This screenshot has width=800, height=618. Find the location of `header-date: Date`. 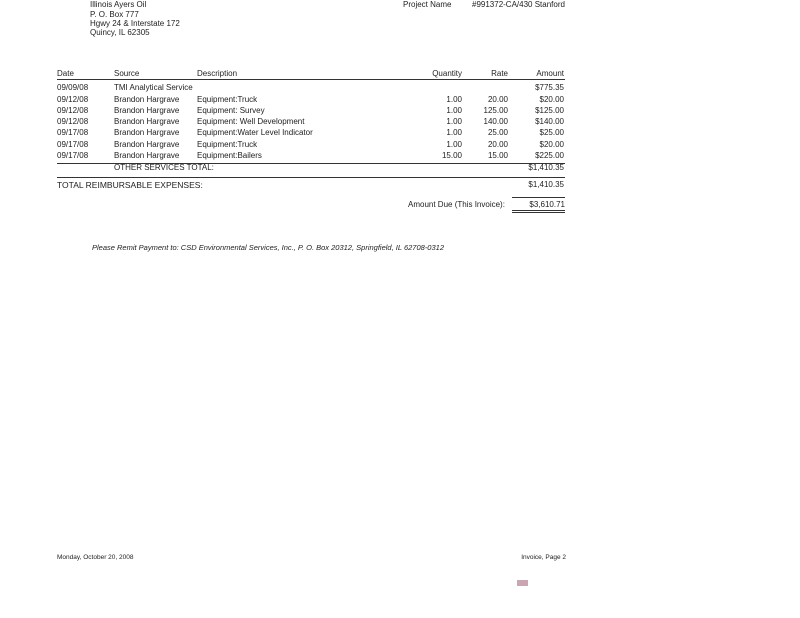

header-date: Date is located at coordinates (65, 73).